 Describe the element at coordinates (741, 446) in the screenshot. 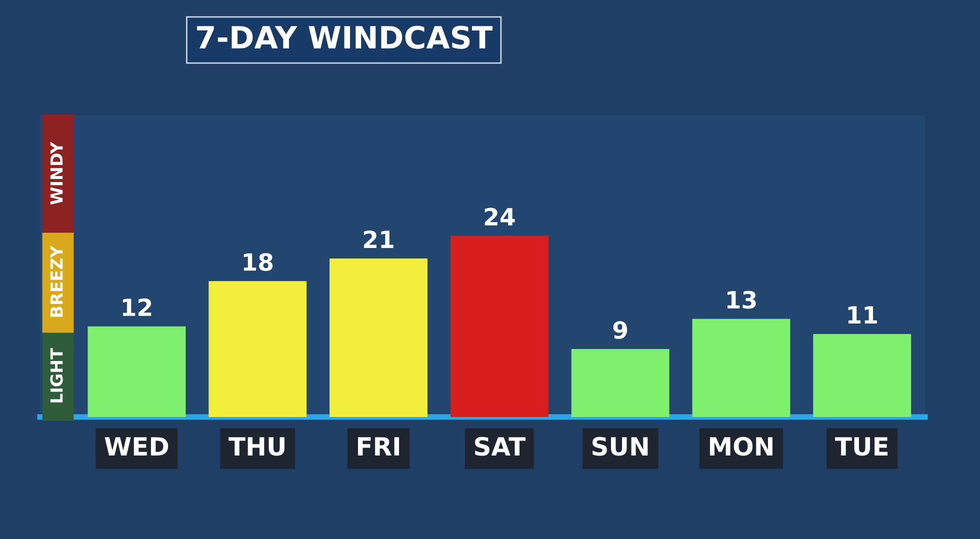

I see `x-tick-label: MON` at that location.